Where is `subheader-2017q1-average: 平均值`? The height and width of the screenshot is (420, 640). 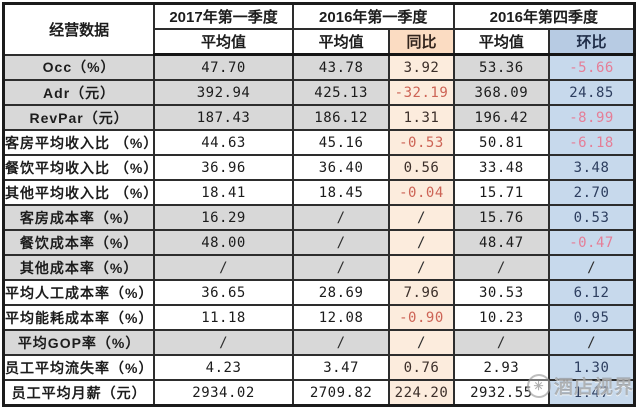 subheader-2017q1-average: 平均值 is located at coordinates (223, 42).